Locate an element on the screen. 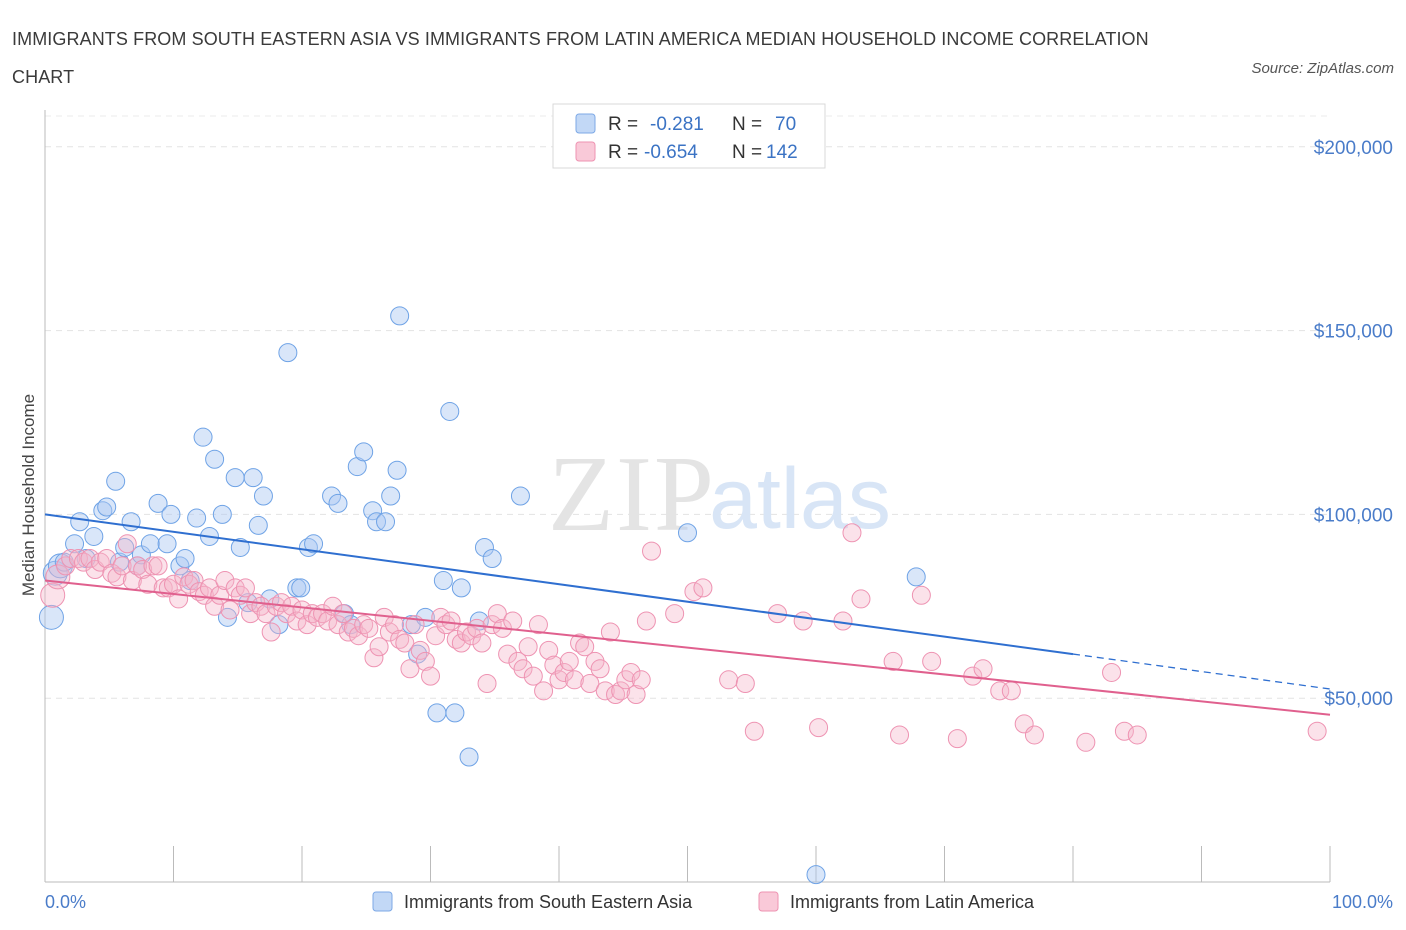 This screenshot has height=930, width=1406. y-tick-label-3: $200,000 is located at coordinates (1353, 148).